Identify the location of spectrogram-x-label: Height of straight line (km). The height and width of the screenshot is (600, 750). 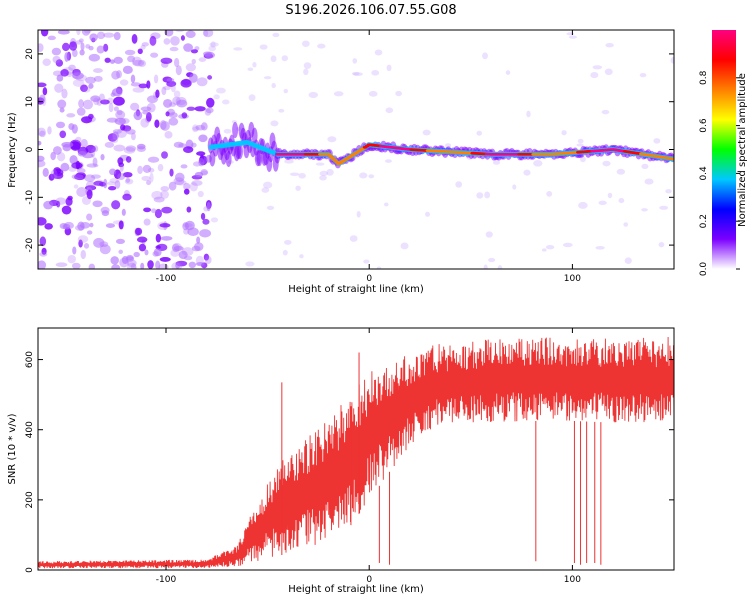
(356, 289).